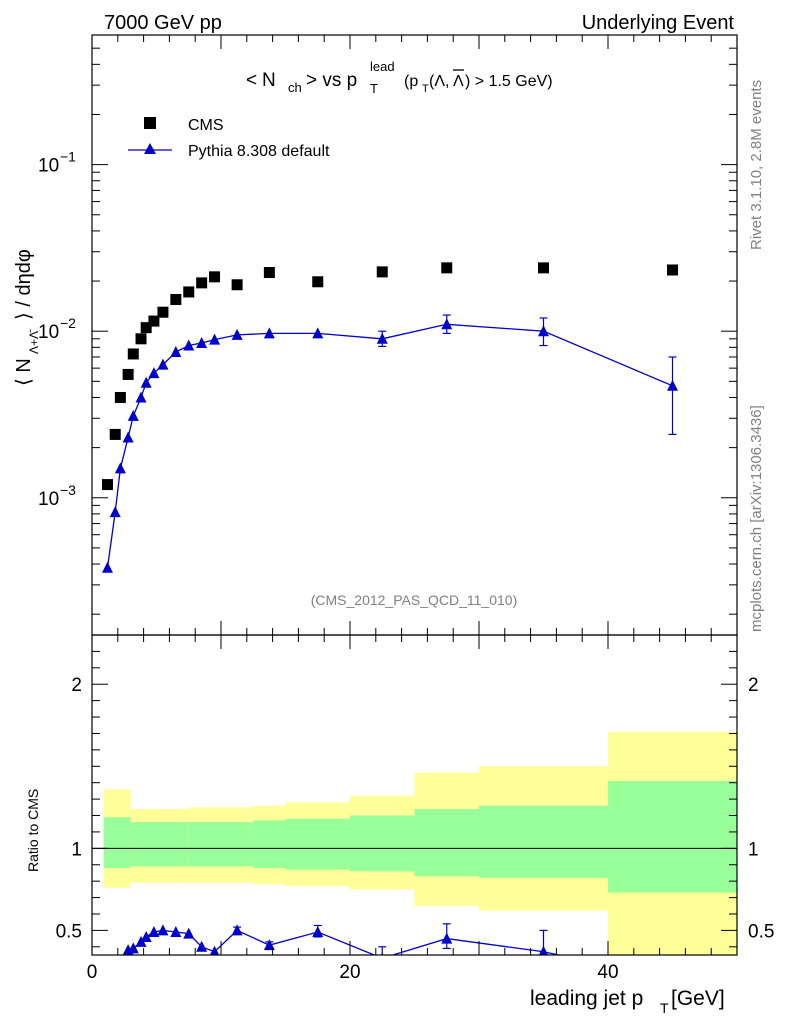 This screenshot has width=786, height=1024. Describe the element at coordinates (68, 490) in the screenshot. I see `y-tick-exponent: −3` at that location.